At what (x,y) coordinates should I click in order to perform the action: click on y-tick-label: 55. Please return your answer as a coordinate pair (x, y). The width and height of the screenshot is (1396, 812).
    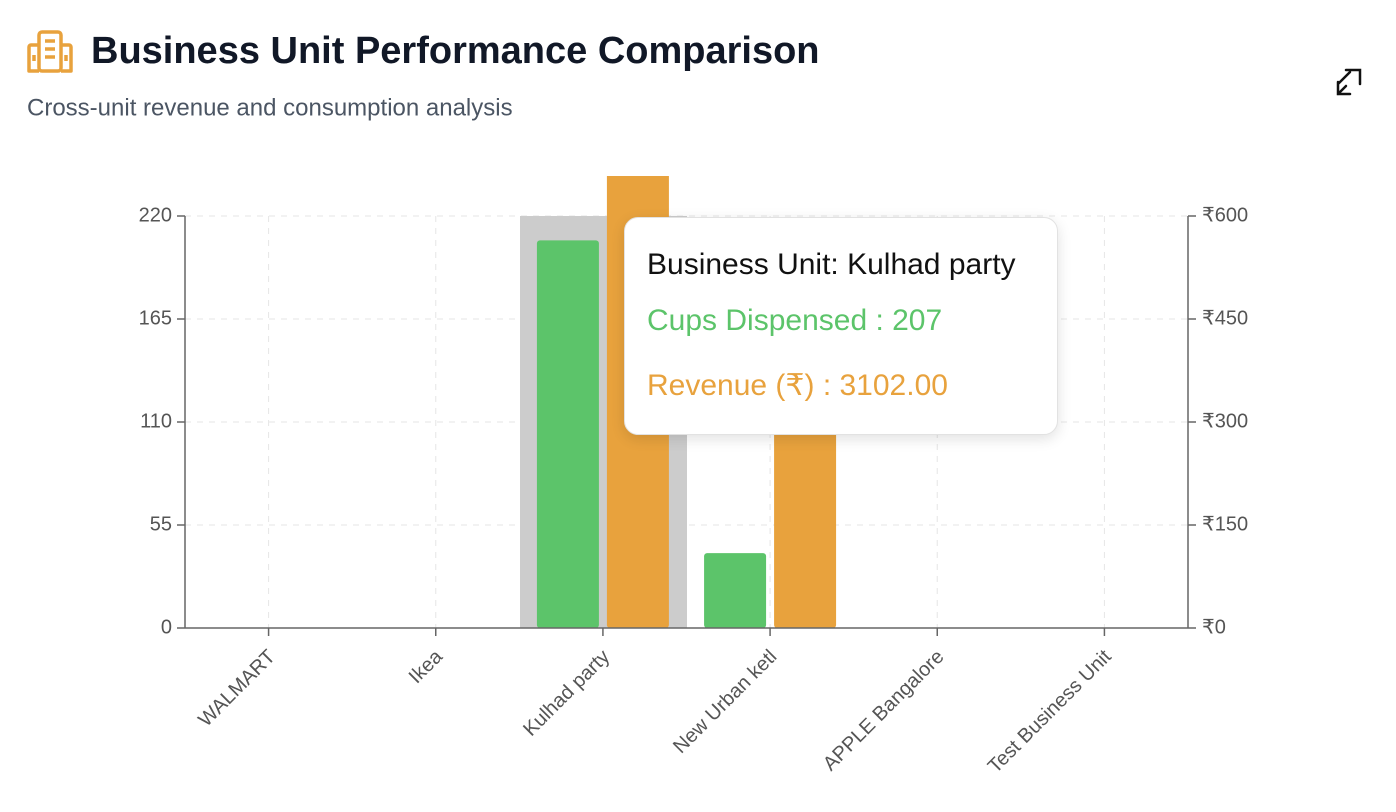
    Looking at the image, I should click on (161, 524).